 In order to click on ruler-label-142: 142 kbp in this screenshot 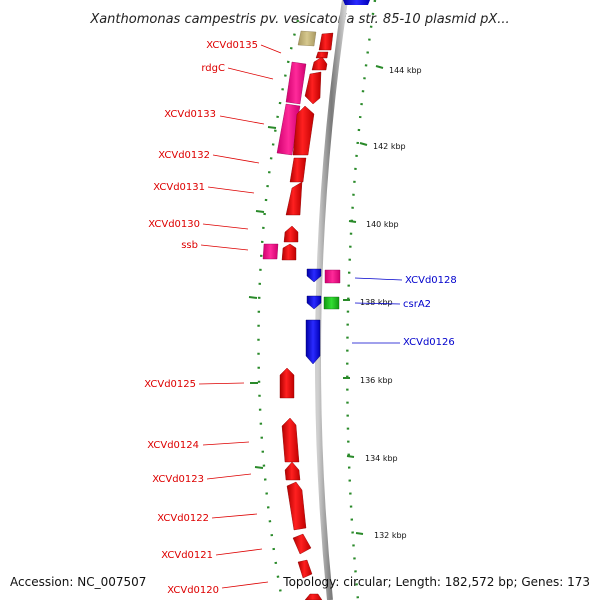, I will do `click(389, 146)`.